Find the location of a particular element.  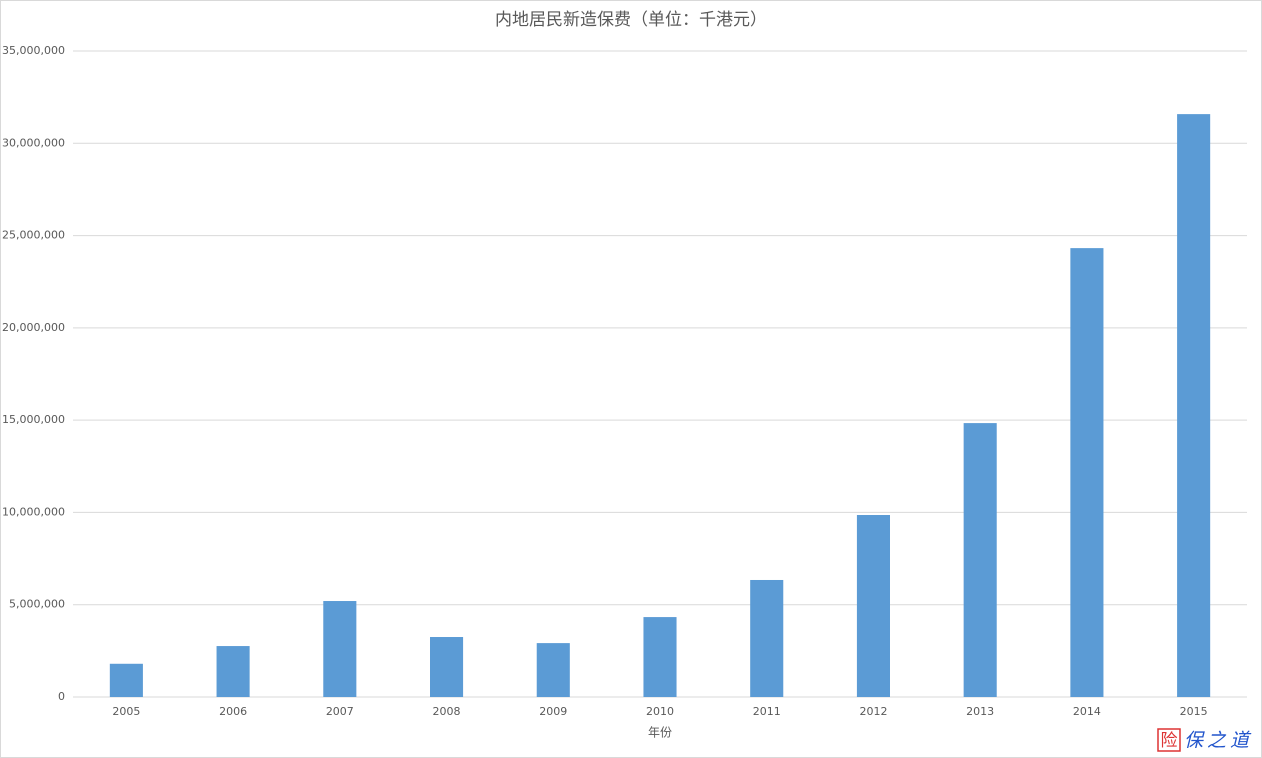

x-axis-label: 年份 is located at coordinates (660, 733).